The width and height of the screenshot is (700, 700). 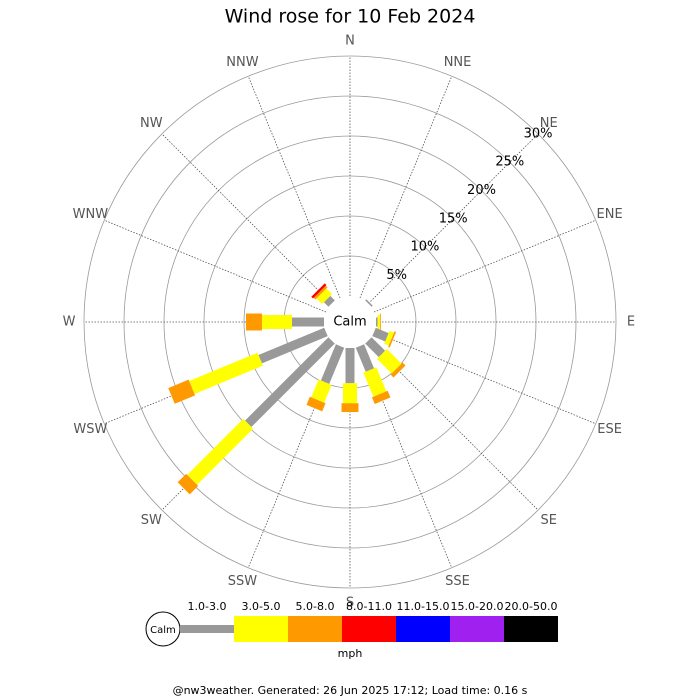 I want to click on direction-label: ESE, so click(x=609, y=429).